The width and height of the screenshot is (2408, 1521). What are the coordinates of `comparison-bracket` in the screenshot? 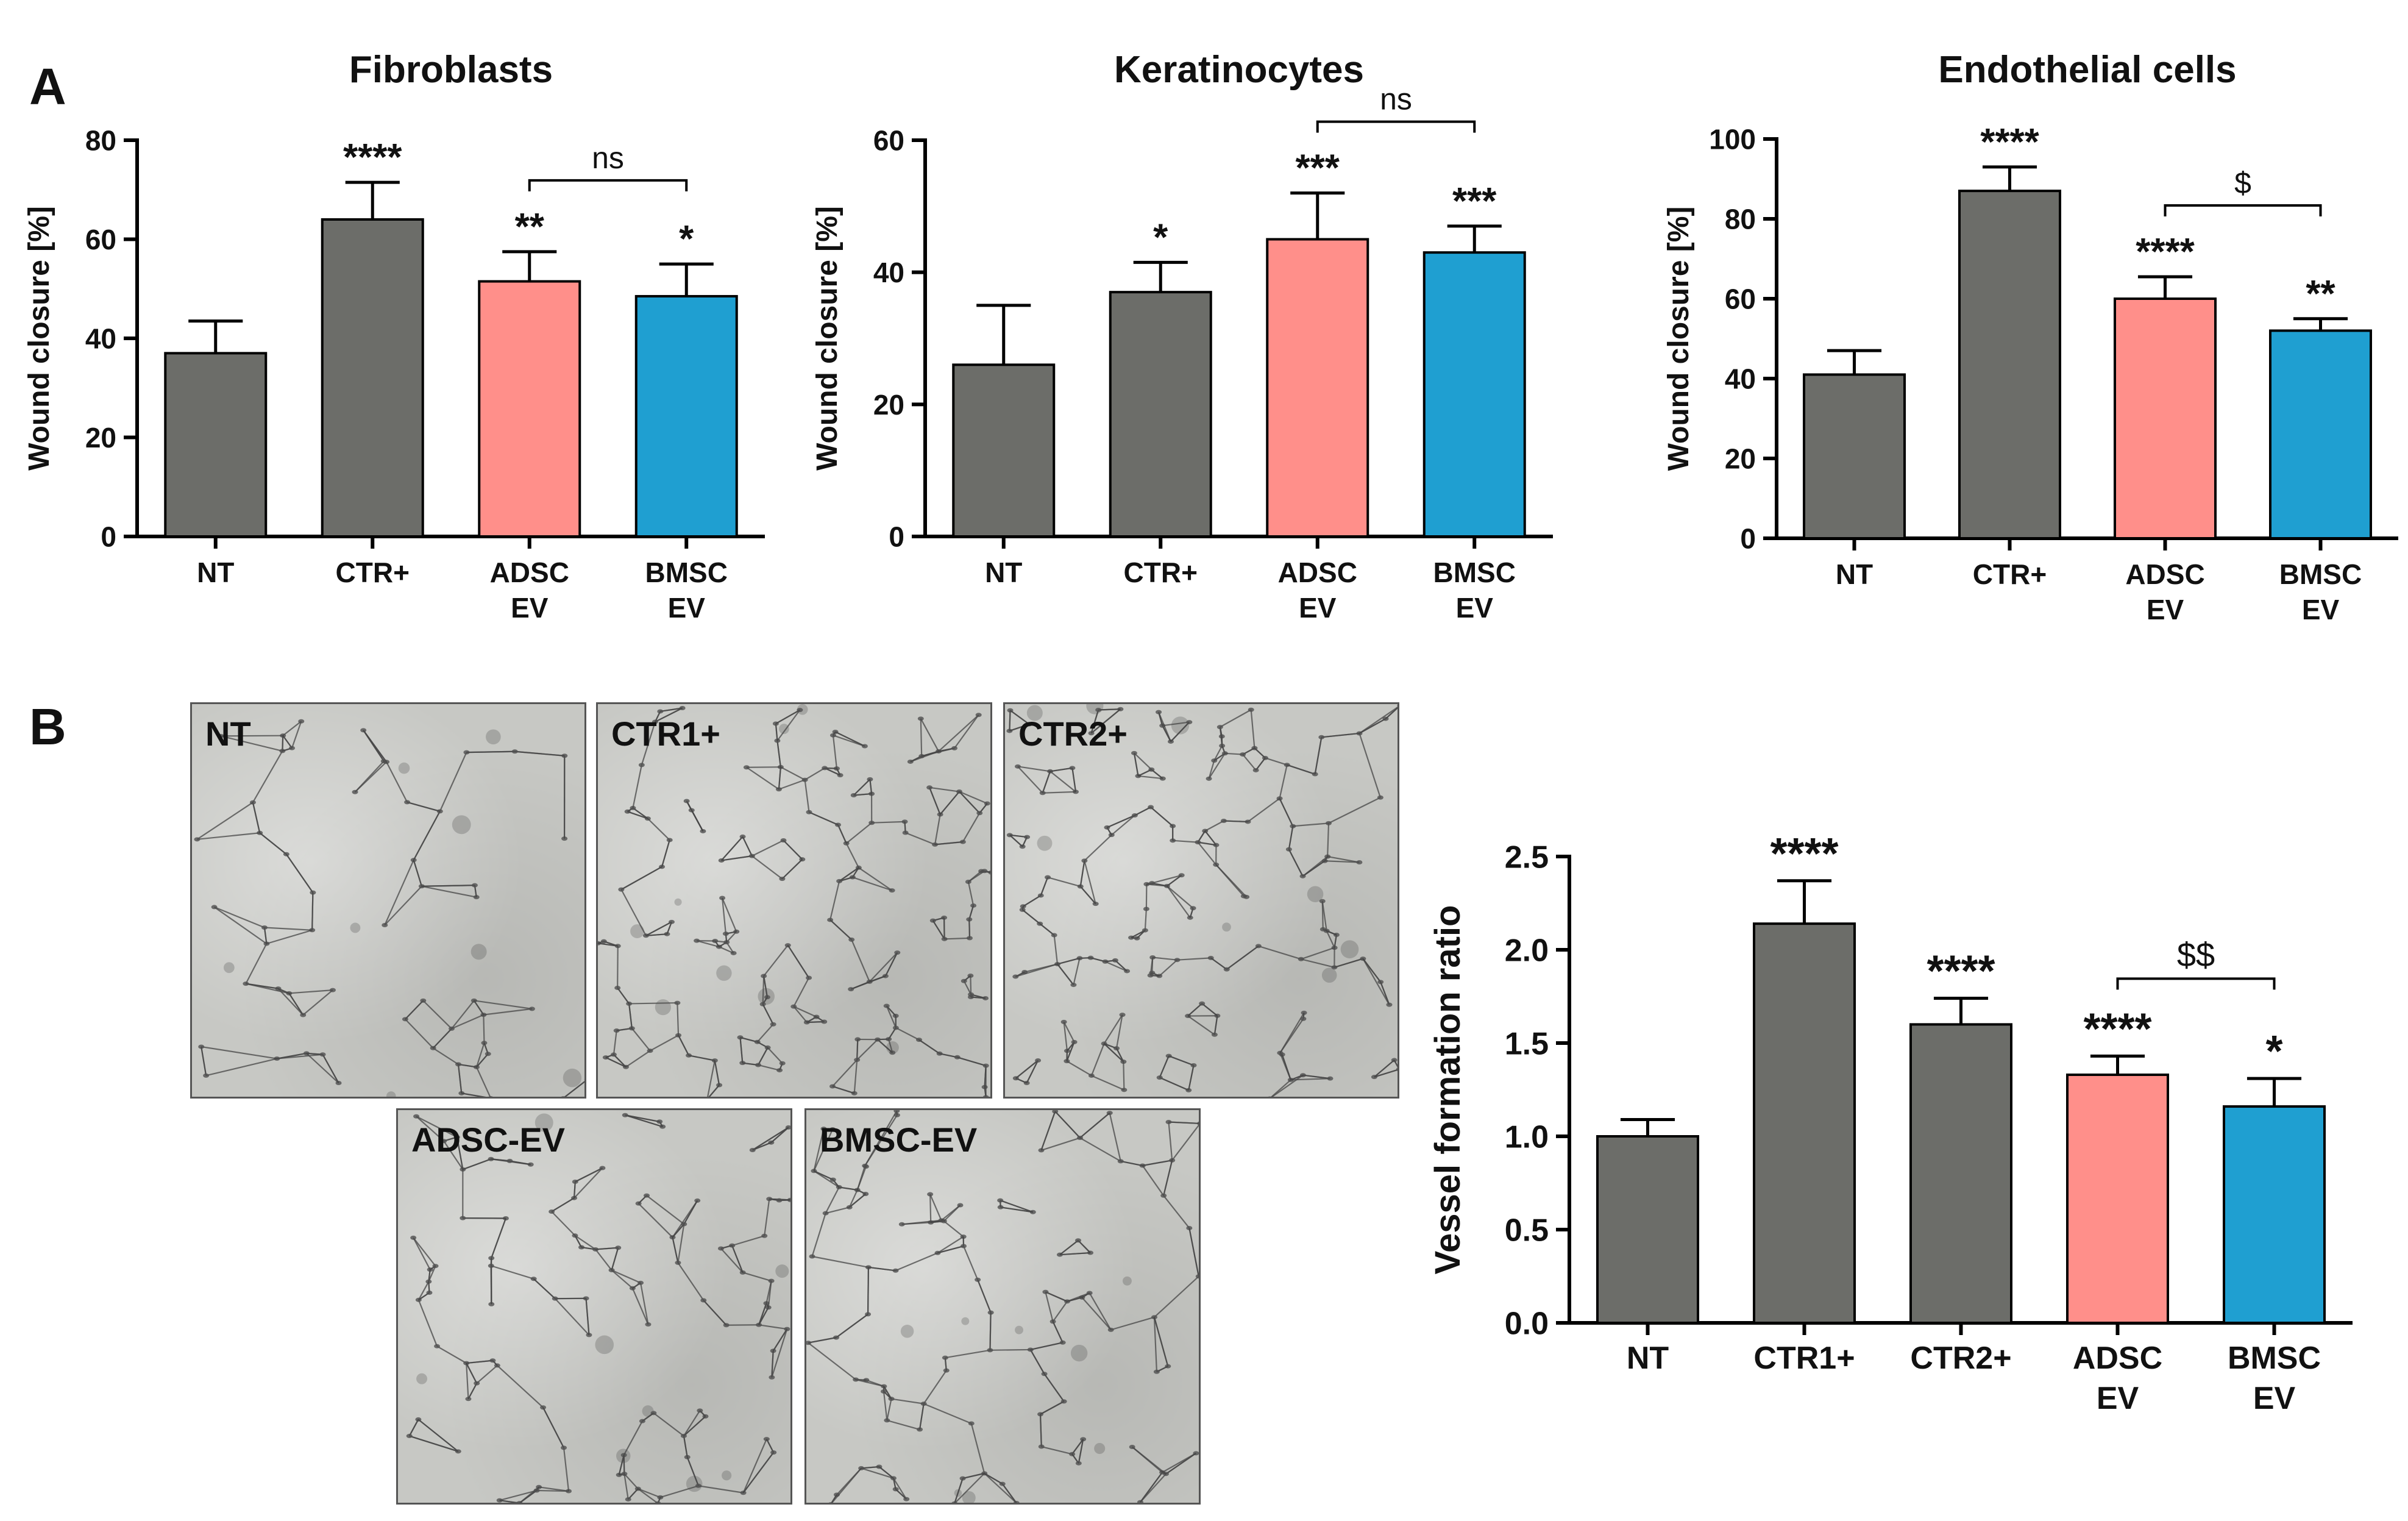 It's located at (608, 185).